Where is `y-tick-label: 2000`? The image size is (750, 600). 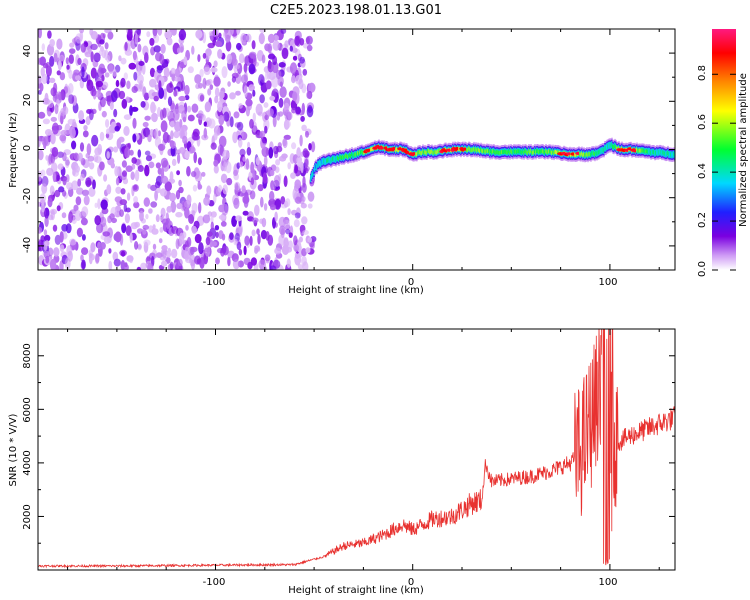 y-tick-label: 2000 is located at coordinates (27, 516).